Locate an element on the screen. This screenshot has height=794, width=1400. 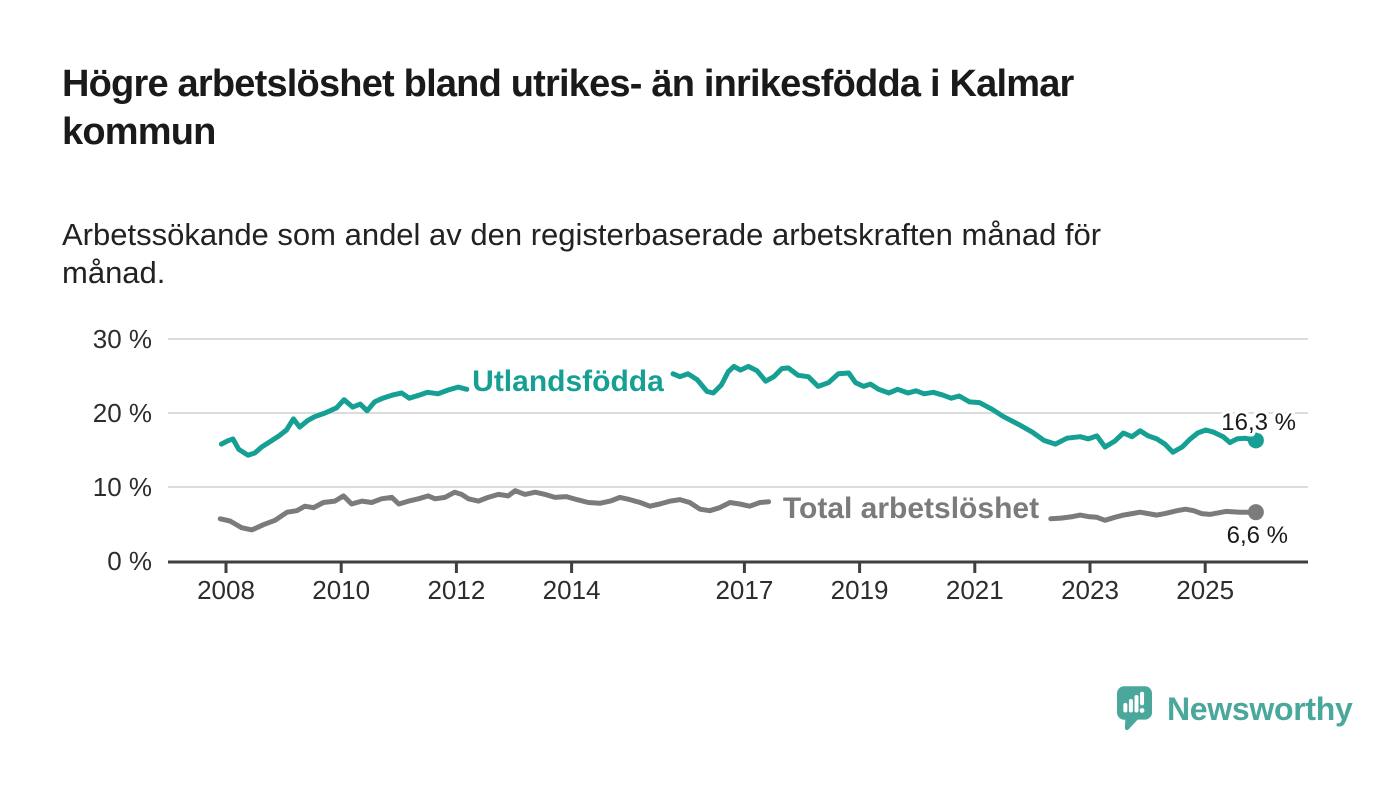
x-tick-label: 2025 is located at coordinates (1205, 590).